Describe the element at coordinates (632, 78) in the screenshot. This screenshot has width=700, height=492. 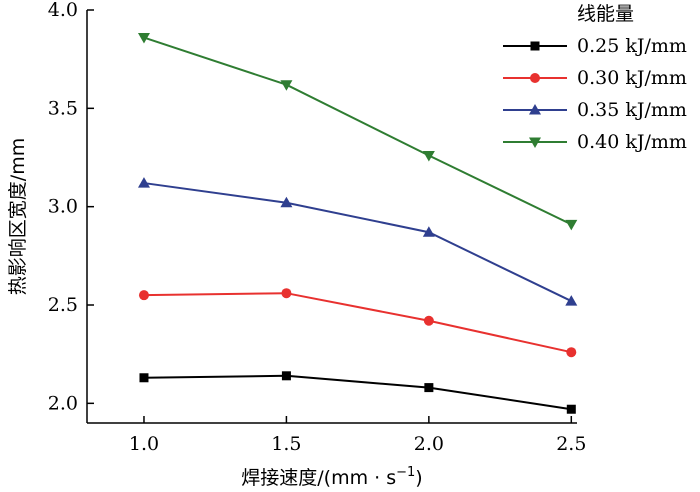
I see `legend-label: 0.30 kJ/mm` at that location.